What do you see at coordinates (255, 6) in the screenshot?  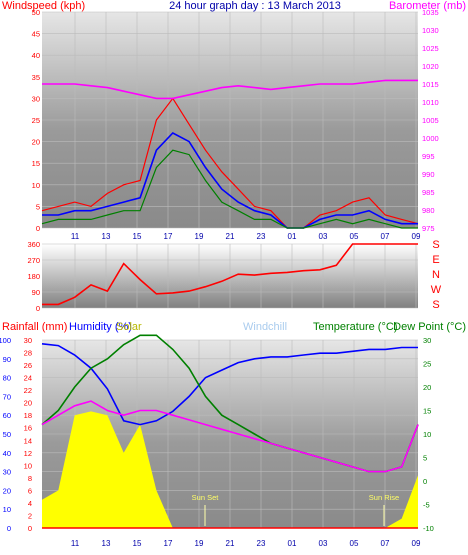 I see `chart-title: 24 hour graph day : 13 March 2013` at bounding box center [255, 6].